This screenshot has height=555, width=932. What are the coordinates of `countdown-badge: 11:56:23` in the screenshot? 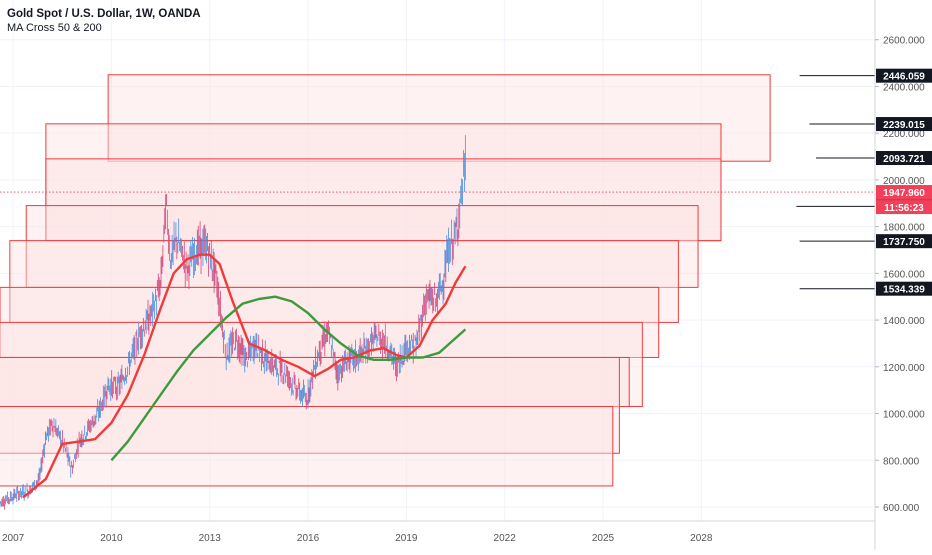 It's located at (904, 208).